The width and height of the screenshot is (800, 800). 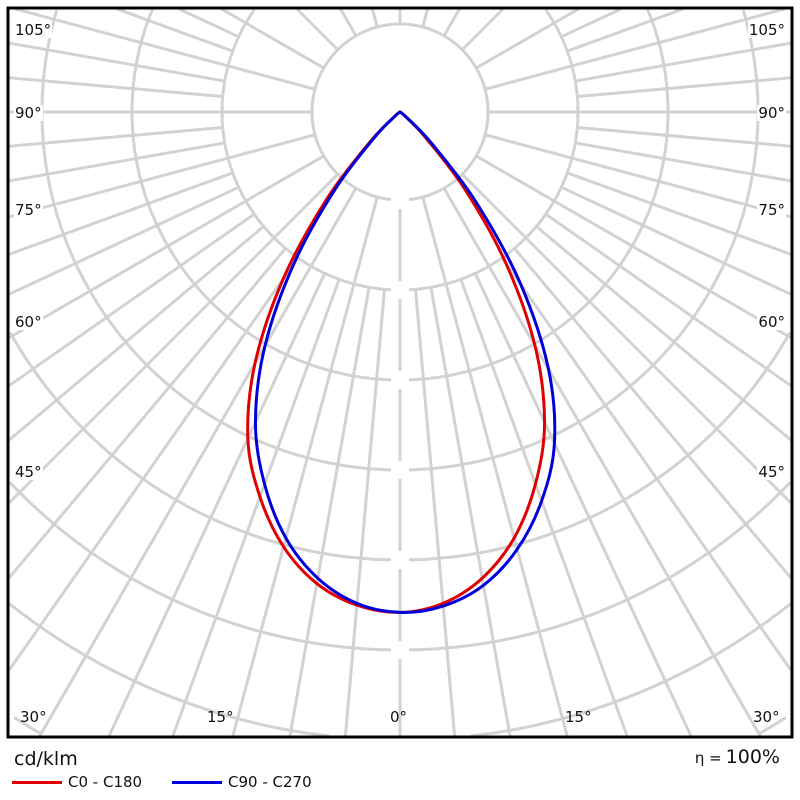 What do you see at coordinates (105, 782) in the screenshot?
I see `legend-label: C0 - C180` at bounding box center [105, 782].